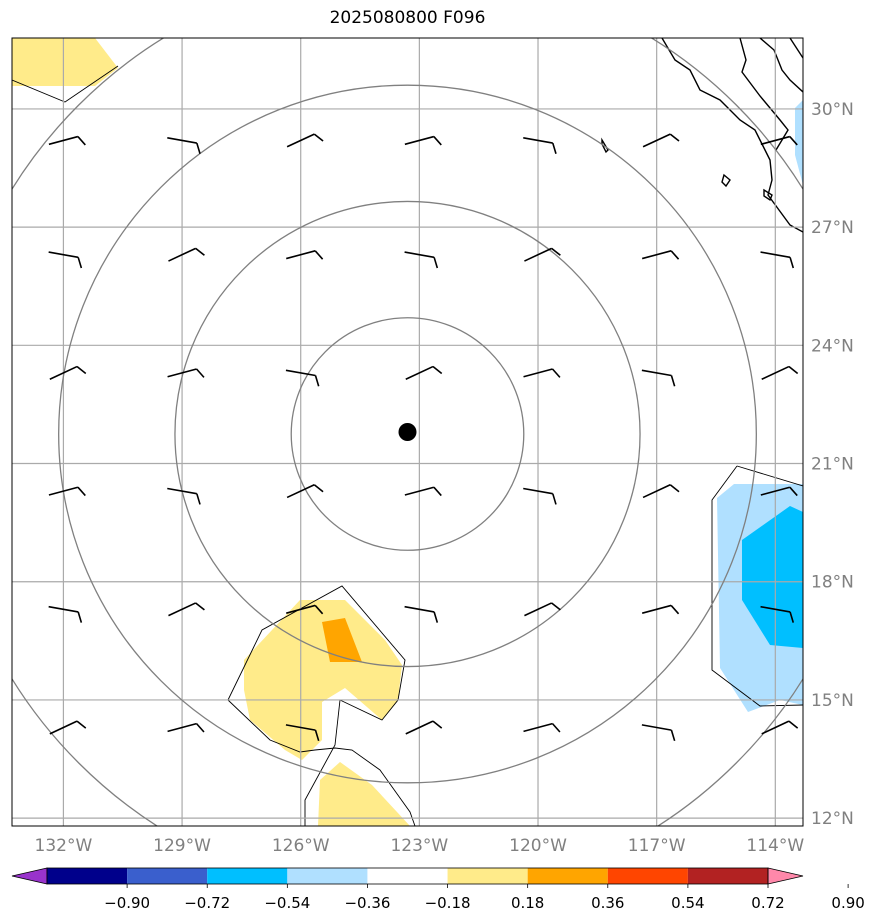 The image size is (873, 924). What do you see at coordinates (607, 903) in the screenshot?
I see `colorbar-tick-label: 0.36` at bounding box center [607, 903].